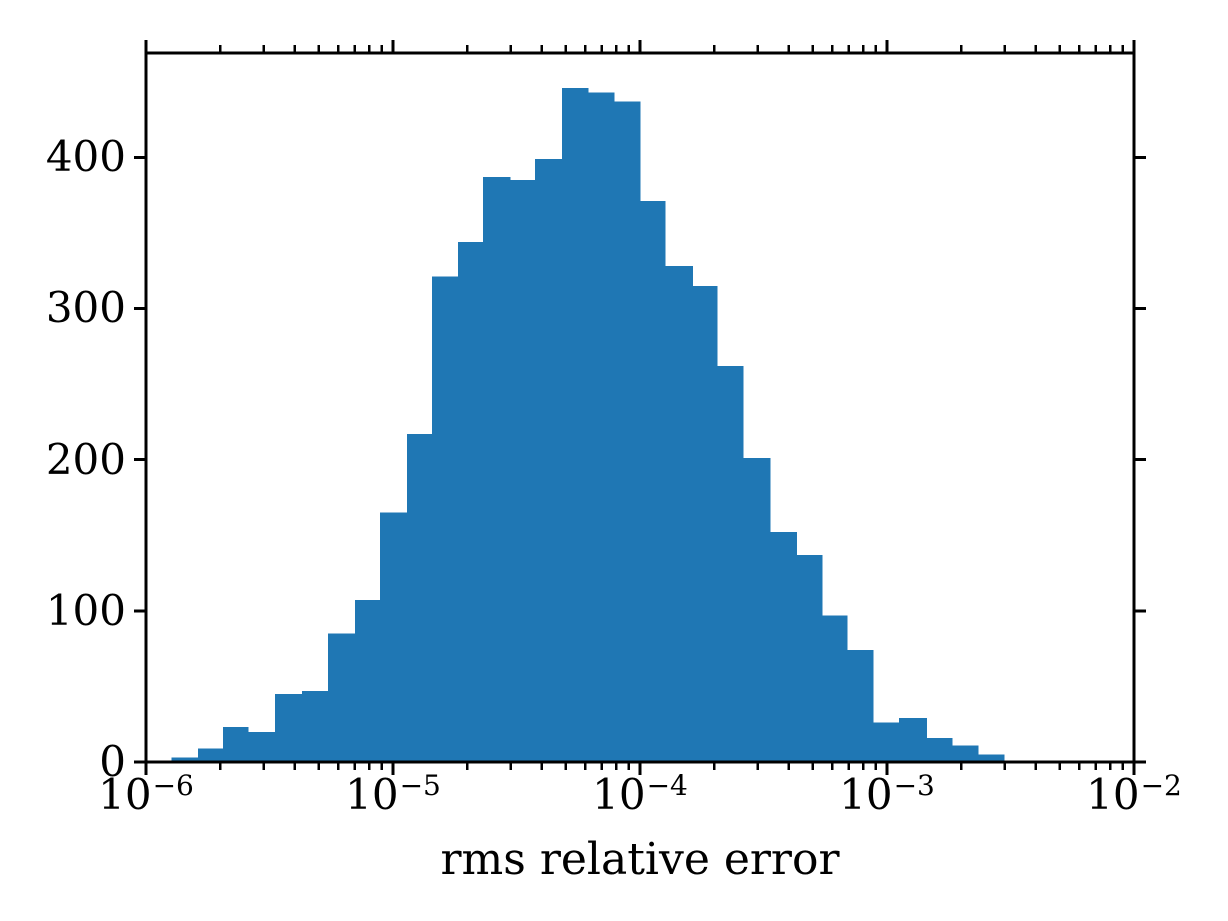 Image resolution: width=1228 pixels, height=921 pixels. I want to click on y-tick-label: 400, so click(85, 156).